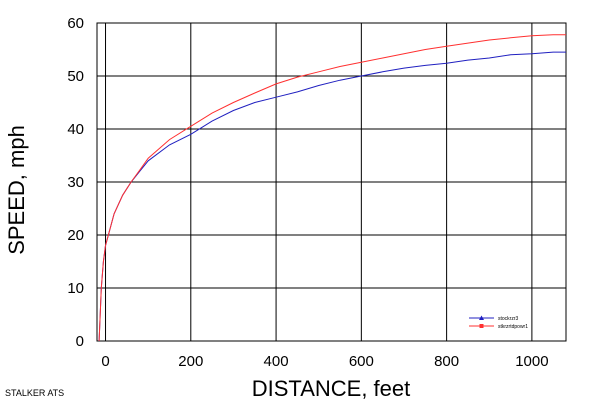 The width and height of the screenshot is (600, 403). I want to click on y-axis-title: SPEED, mph, so click(16, 190).